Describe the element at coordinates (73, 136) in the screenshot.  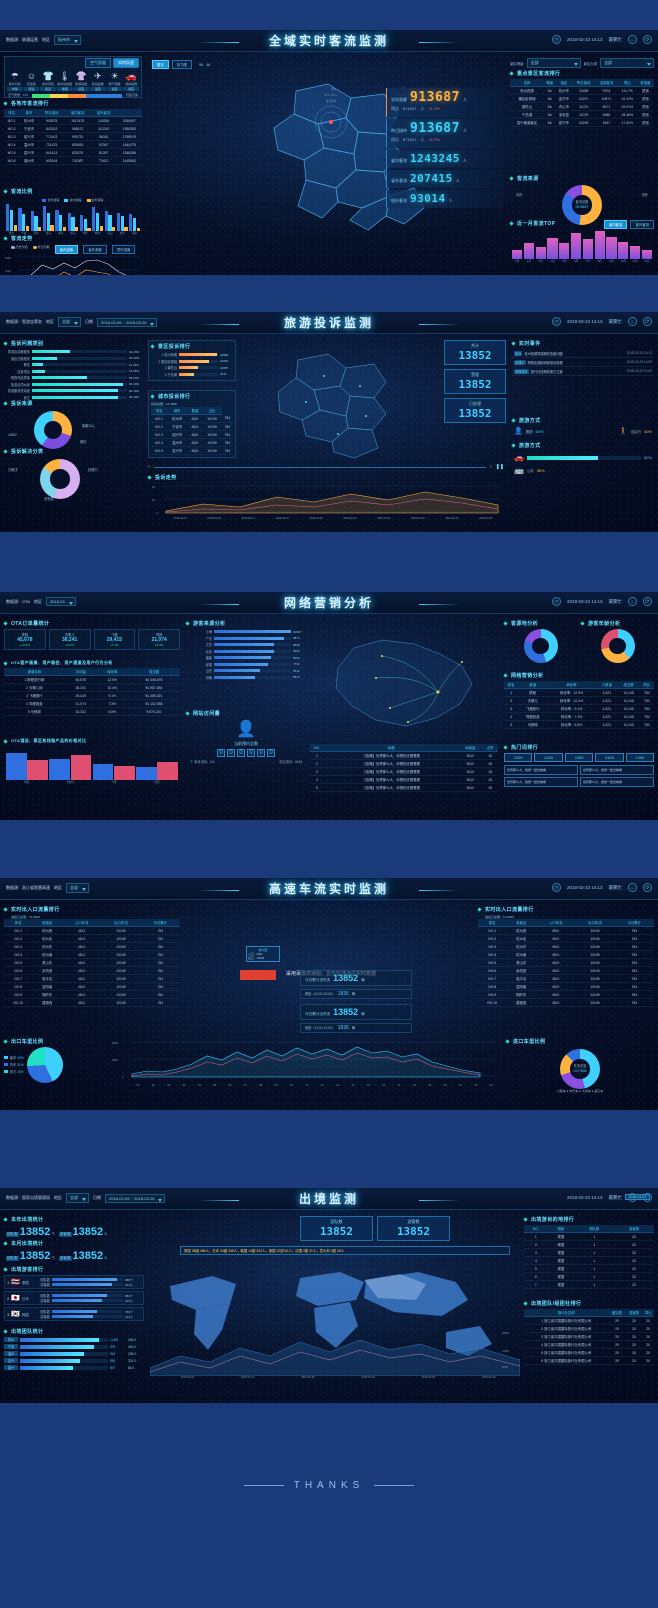
I see `table-row: NO.3 绍兴市 771403 905731 96341 1789919` at that location.